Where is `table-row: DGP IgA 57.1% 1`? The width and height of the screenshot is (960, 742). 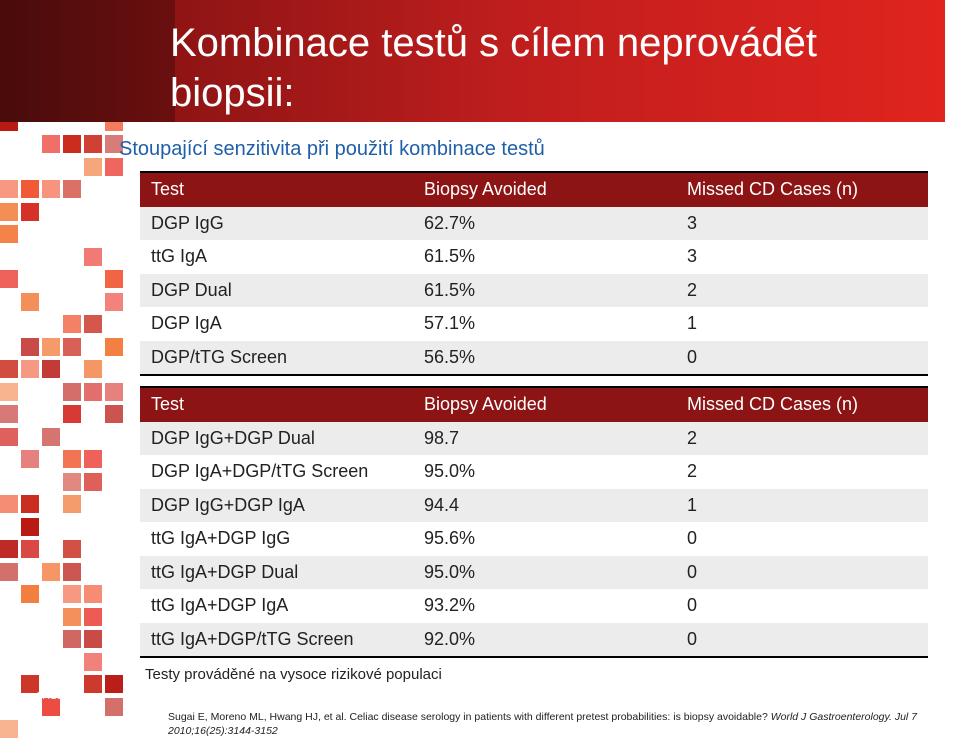 table-row: DGP IgA 57.1% 1 is located at coordinates (534, 324).